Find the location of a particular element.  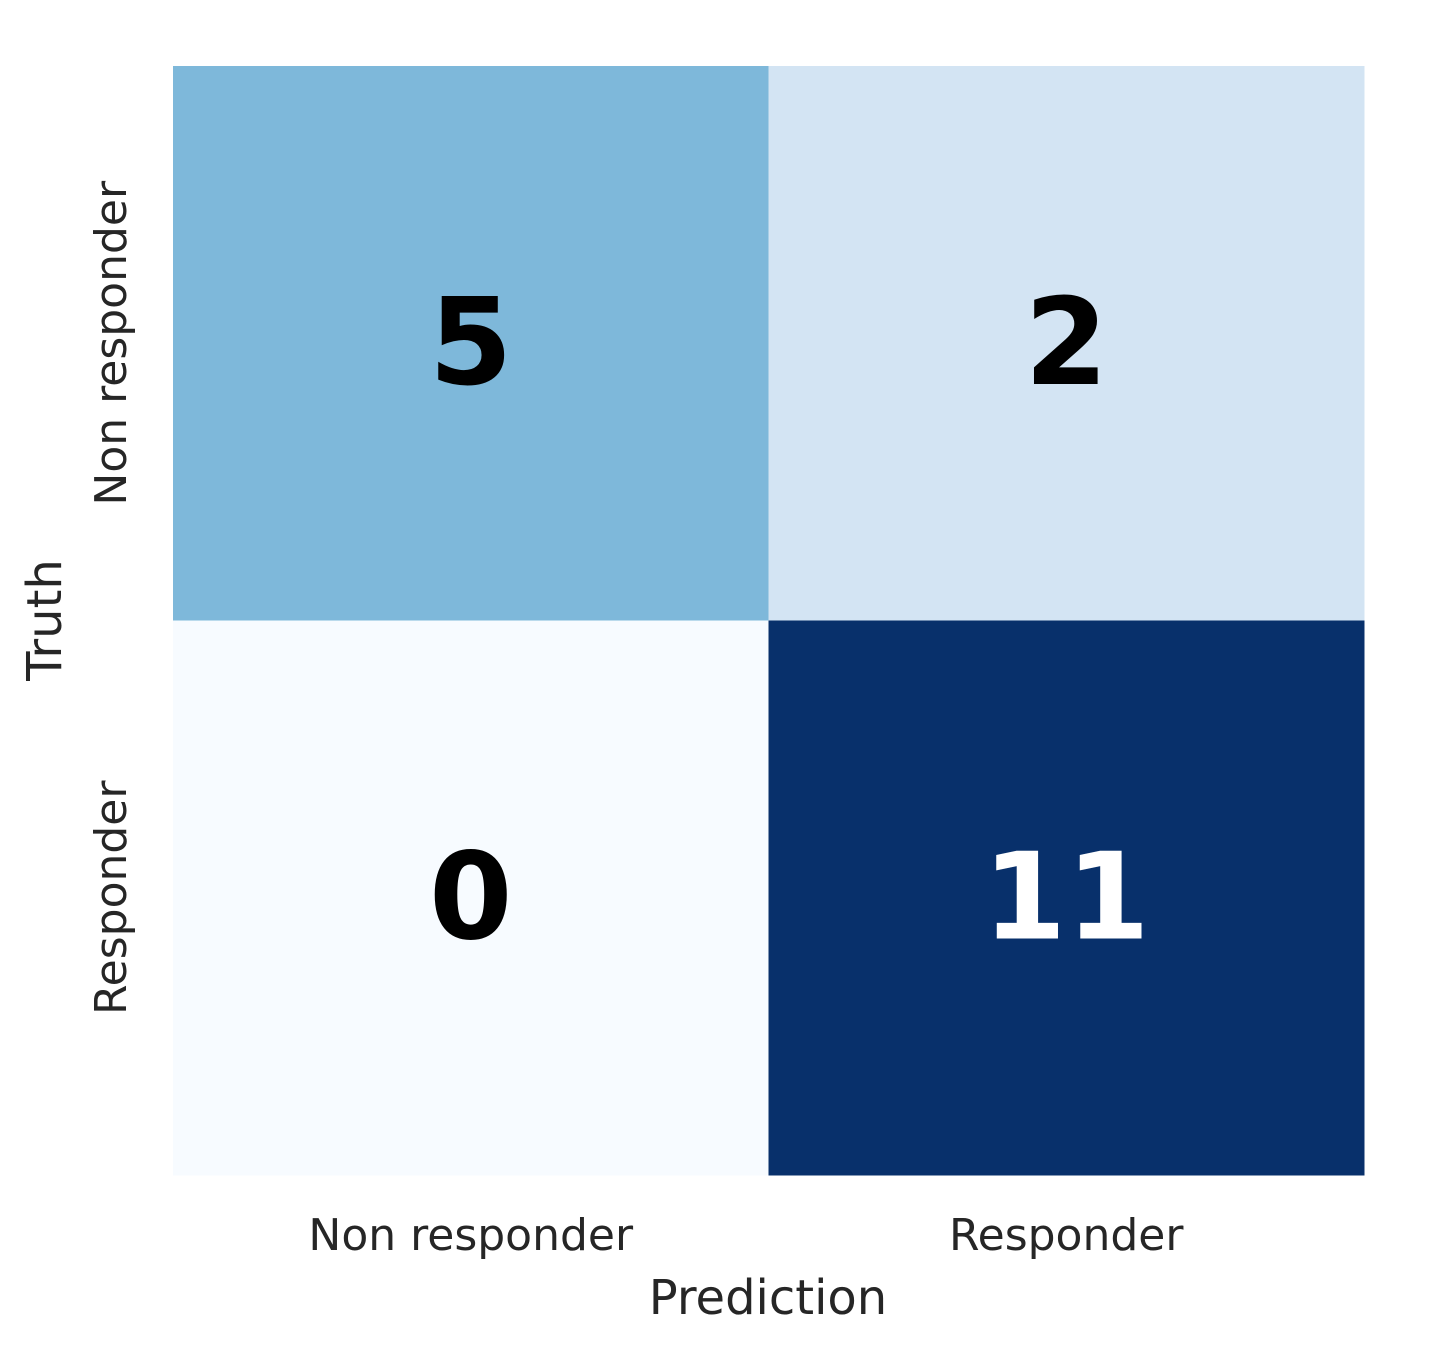

x-tick-labels: Non responder Responder is located at coordinates (746, 1235).